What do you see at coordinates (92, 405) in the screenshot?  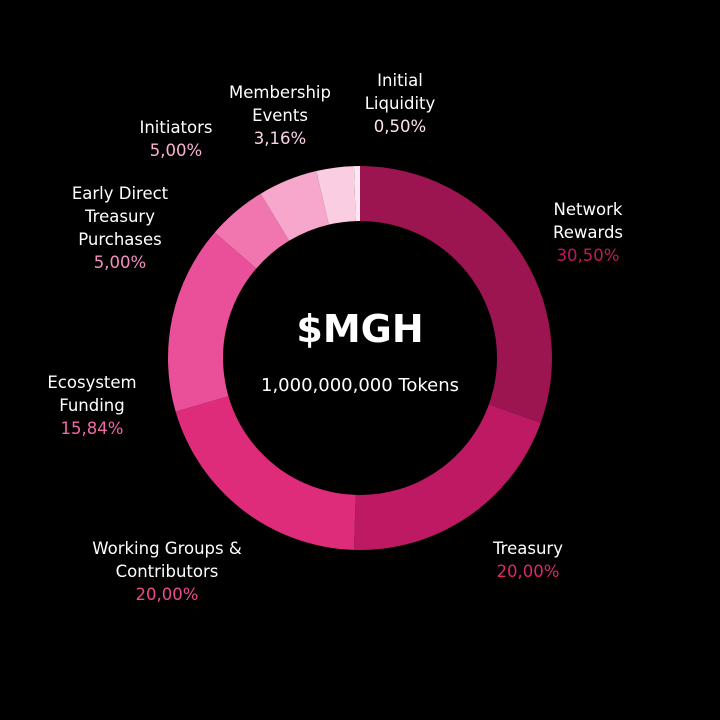 I see `slice-label-3: Funding` at bounding box center [92, 405].